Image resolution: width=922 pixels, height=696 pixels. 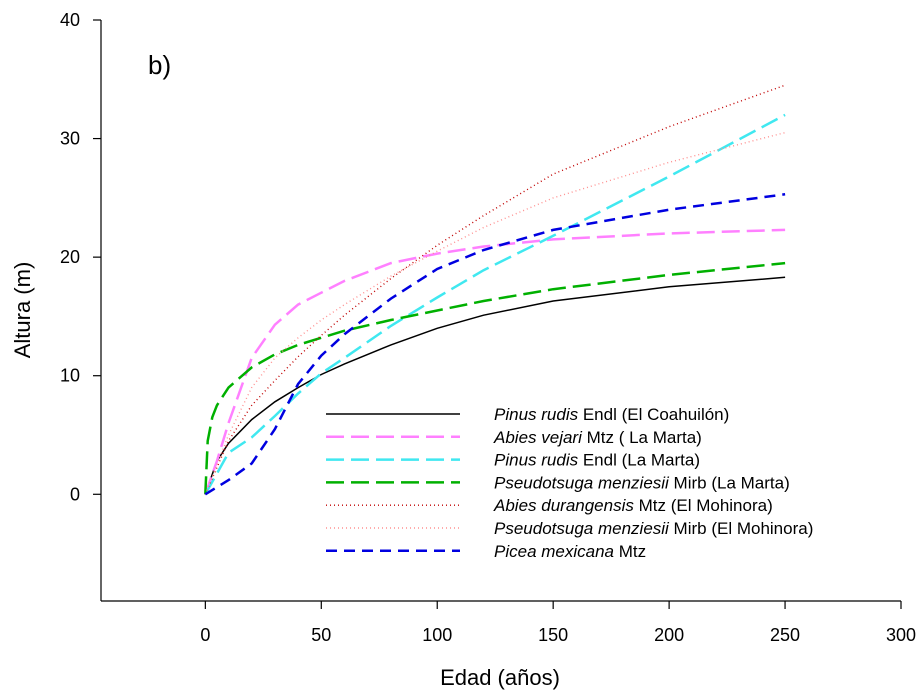 What do you see at coordinates (159, 65) in the screenshot?
I see `panel-label: b)` at bounding box center [159, 65].